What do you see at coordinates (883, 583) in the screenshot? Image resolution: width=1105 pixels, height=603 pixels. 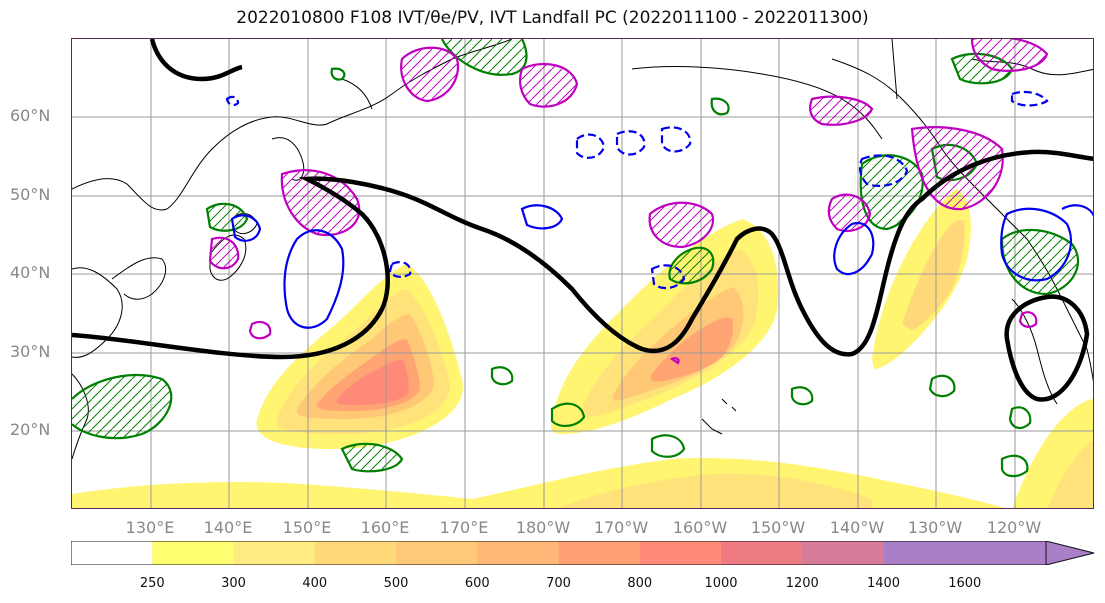 I see `colorbar-tick-label: 1400` at bounding box center [883, 583].